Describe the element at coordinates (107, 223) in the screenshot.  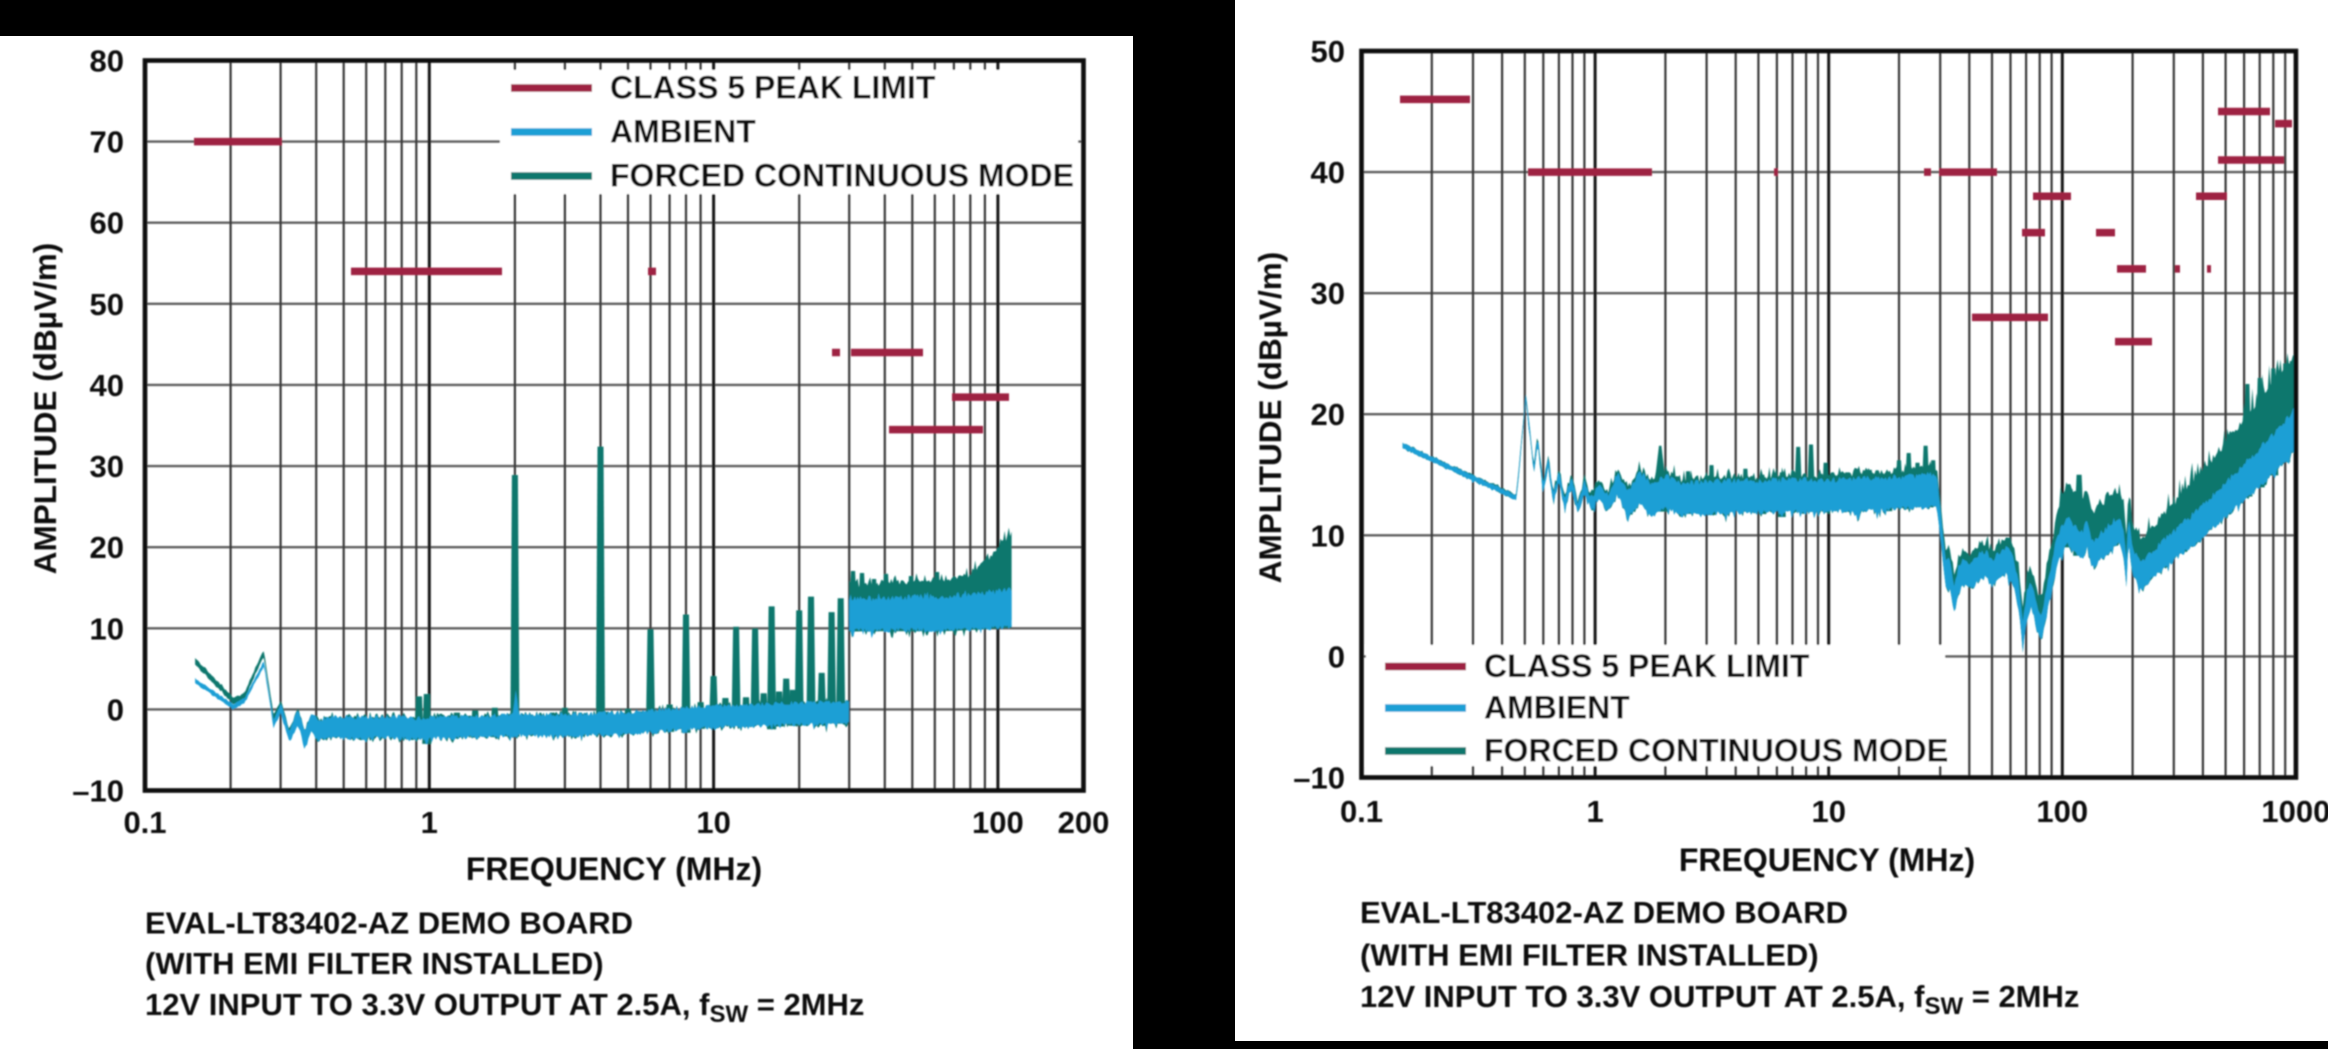
I see `svg-text: 60` at that location.